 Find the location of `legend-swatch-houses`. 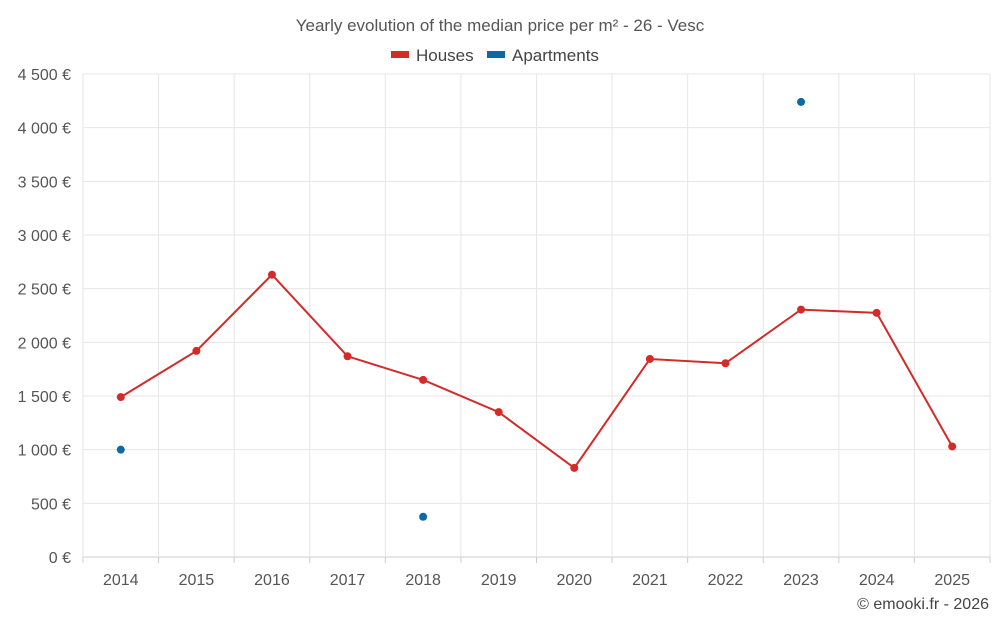

legend-swatch-houses is located at coordinates (400, 54).